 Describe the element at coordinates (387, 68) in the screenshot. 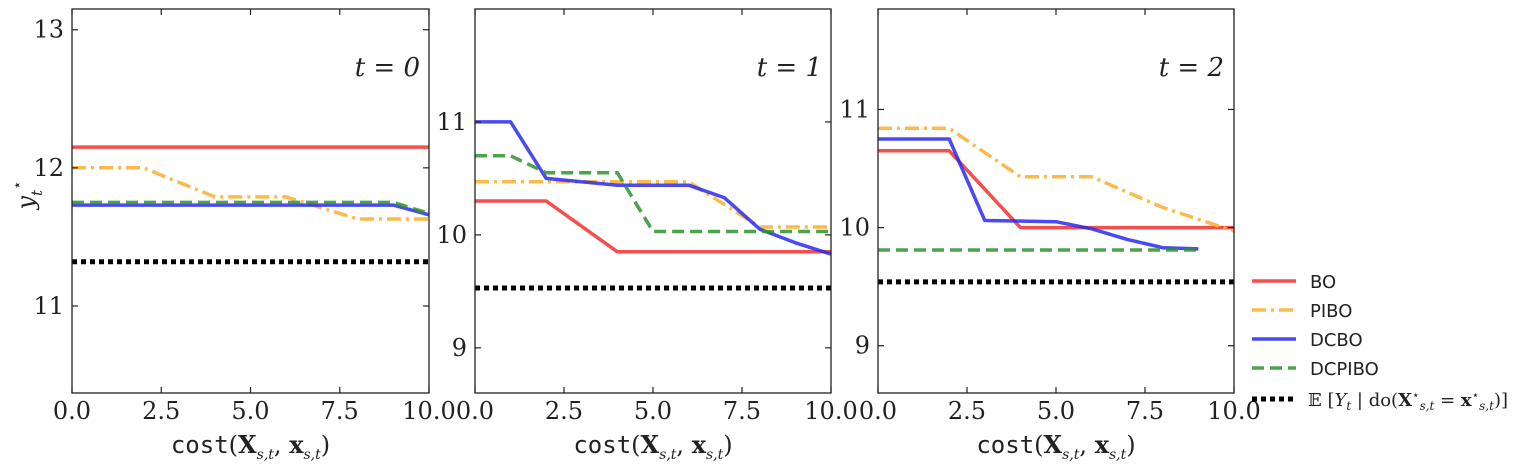

I see `panel-label: t = 0` at that location.